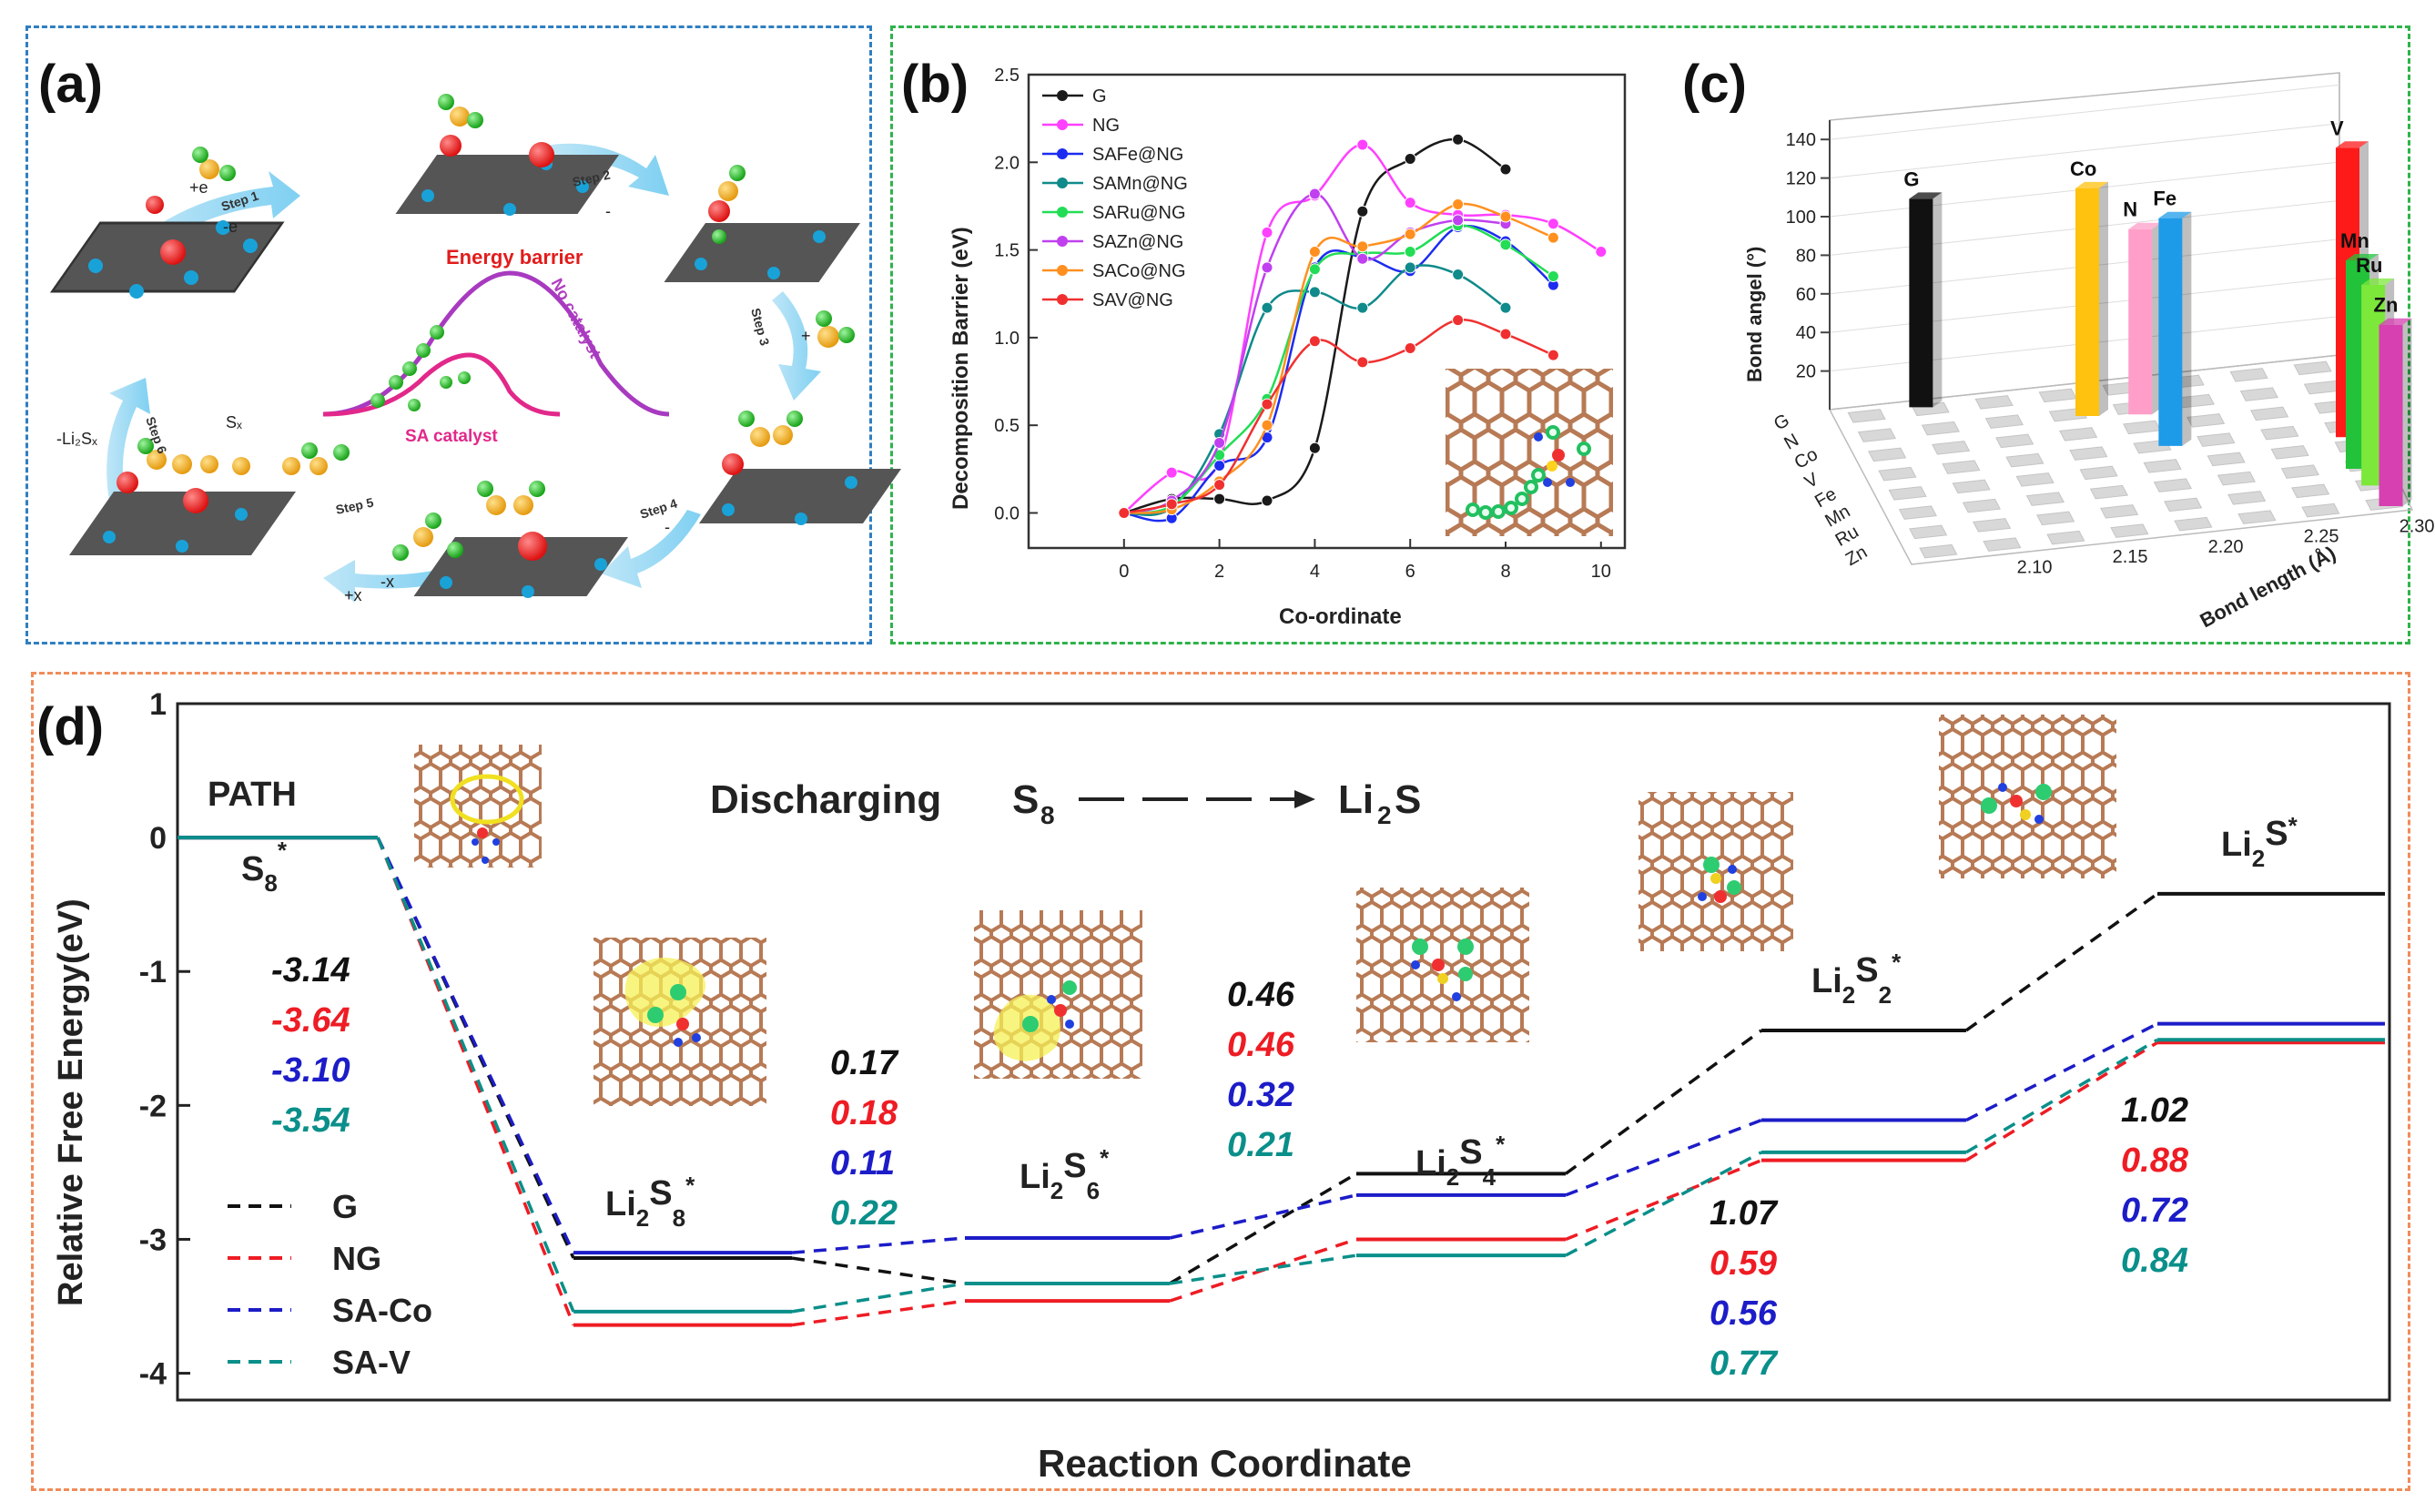 Image resolution: width=2435 pixels, height=1512 pixels. What do you see at coordinates (2170, 332) in the screenshot?
I see `panel-c-bar-Fe` at bounding box center [2170, 332].